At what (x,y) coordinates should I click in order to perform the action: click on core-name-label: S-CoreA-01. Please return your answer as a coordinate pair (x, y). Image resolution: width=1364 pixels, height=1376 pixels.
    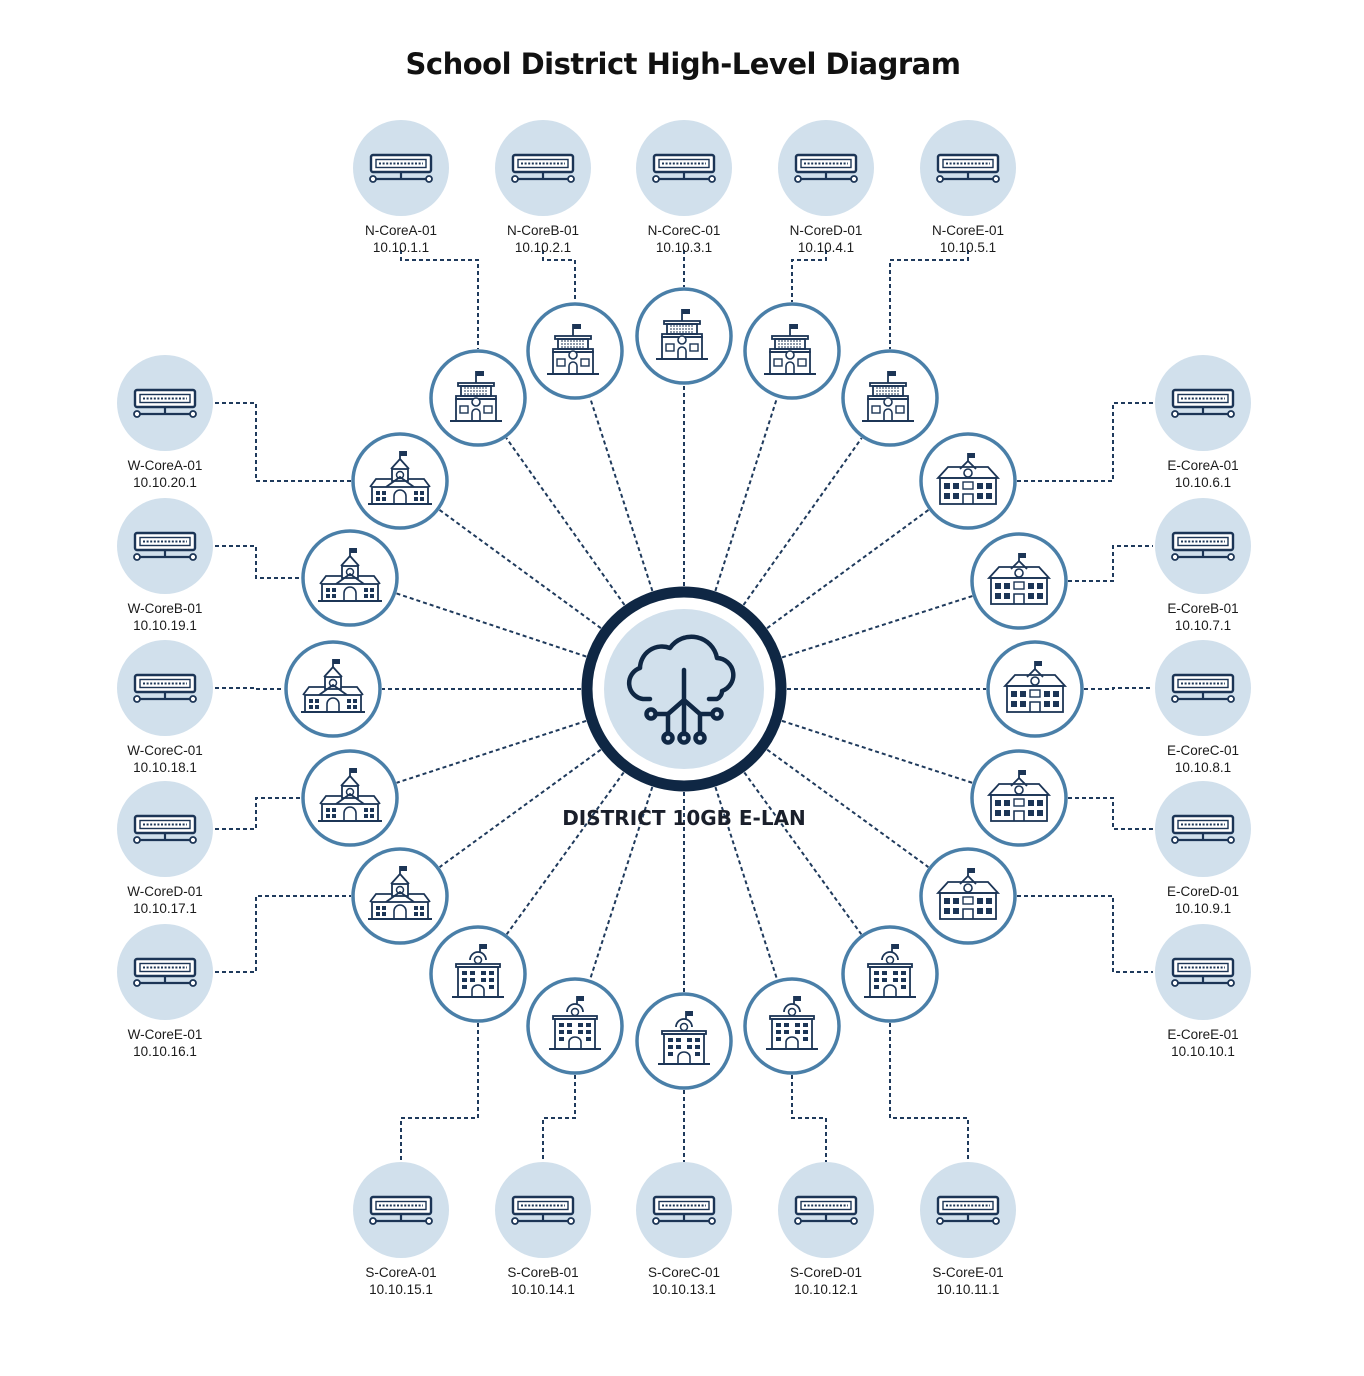
    Looking at the image, I should click on (400, 1272).